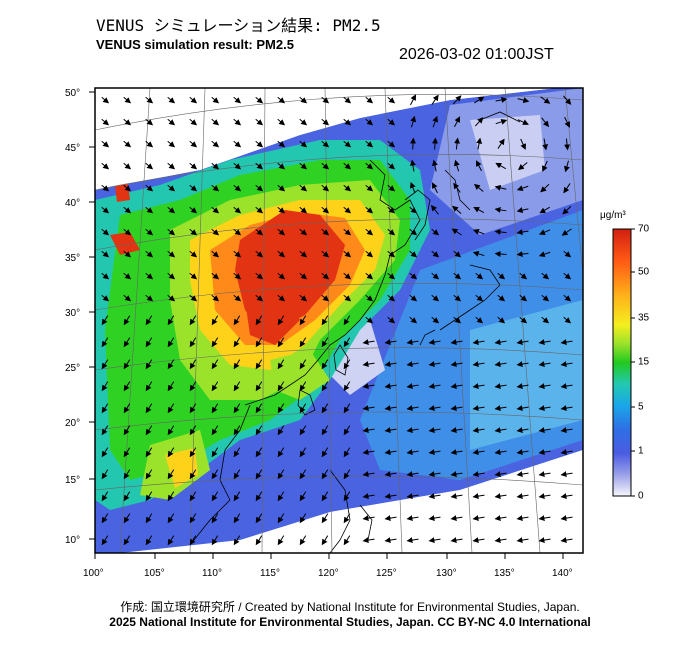  Describe the element at coordinates (622, 362) in the screenshot. I see `colorbar` at that location.